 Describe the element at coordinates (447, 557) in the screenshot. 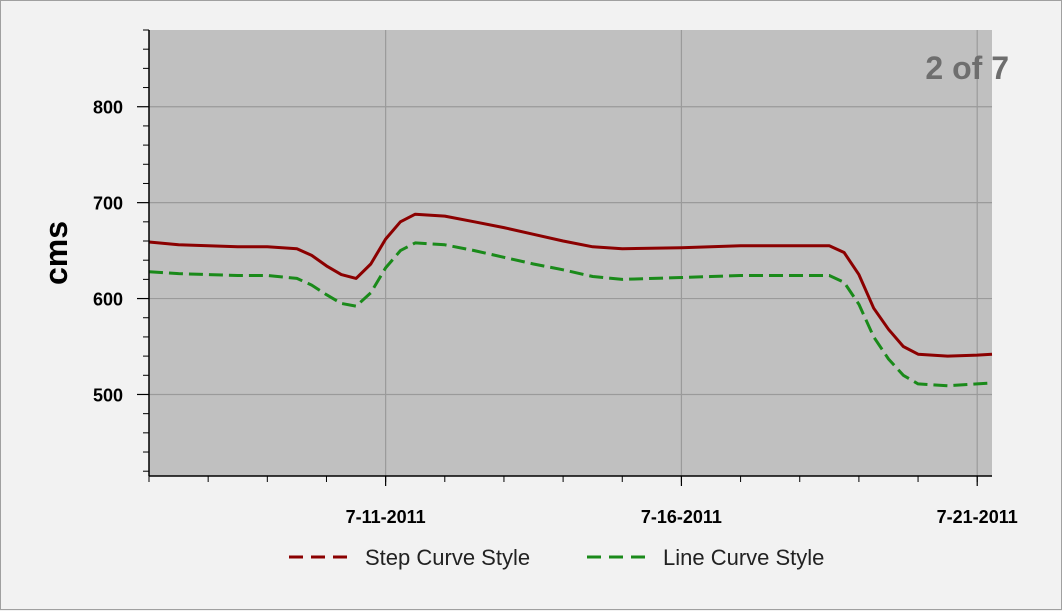

I see `legend-label-0: Step Curve Style` at that location.